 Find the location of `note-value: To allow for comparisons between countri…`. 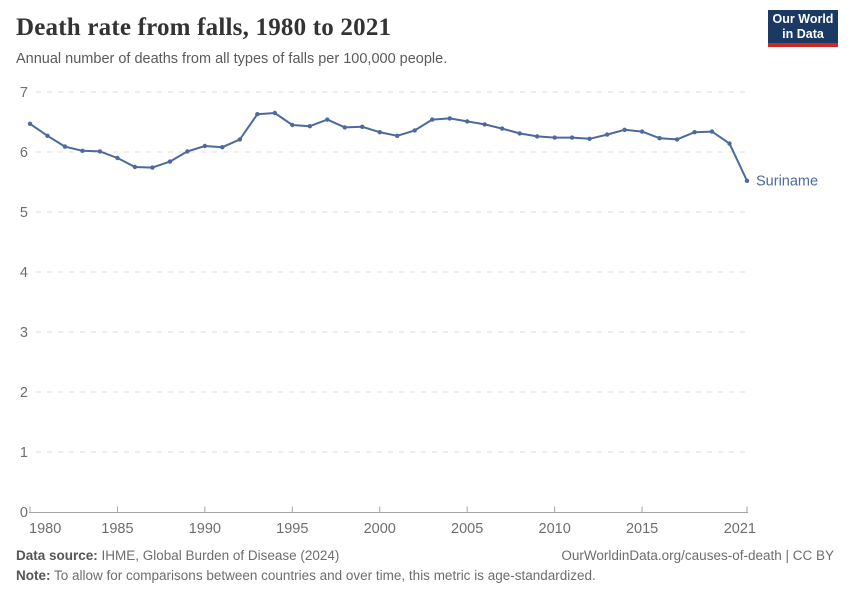

note-value: To allow for comparisons between countri… is located at coordinates (323, 575).